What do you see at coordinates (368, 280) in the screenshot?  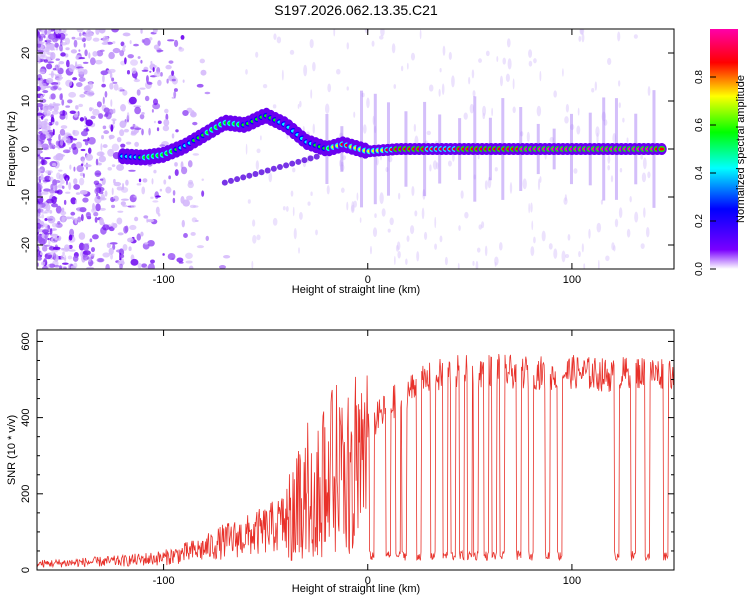 I see `spectrogram-x-tick-label: 0` at bounding box center [368, 280].